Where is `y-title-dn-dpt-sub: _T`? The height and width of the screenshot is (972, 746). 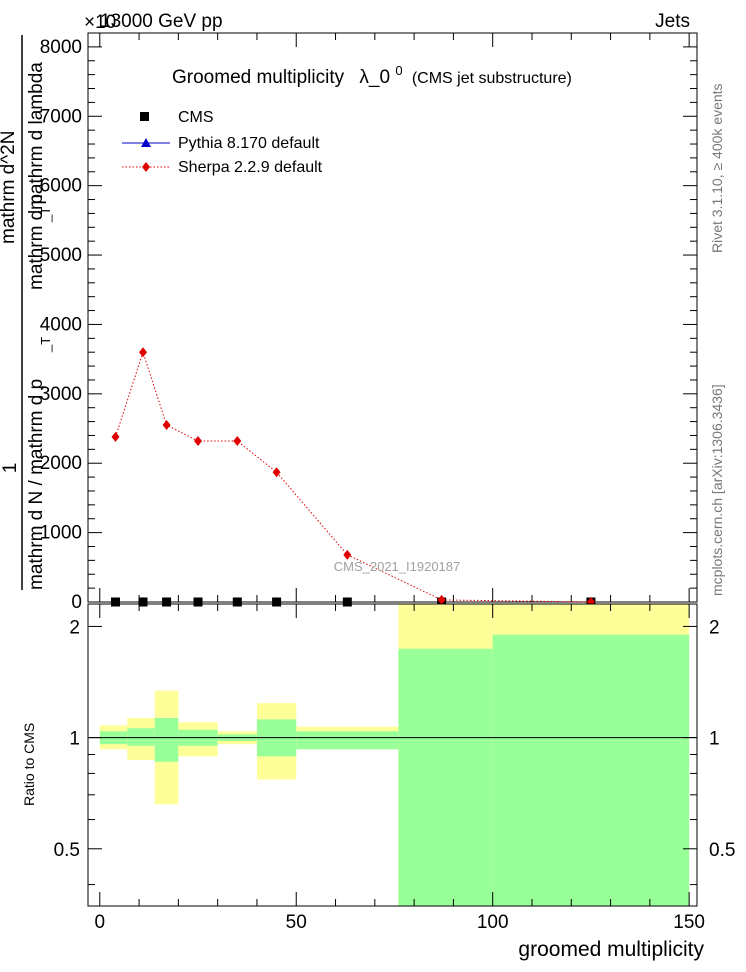
y-title-dn-dpt-sub: _T is located at coordinates (45, 345).